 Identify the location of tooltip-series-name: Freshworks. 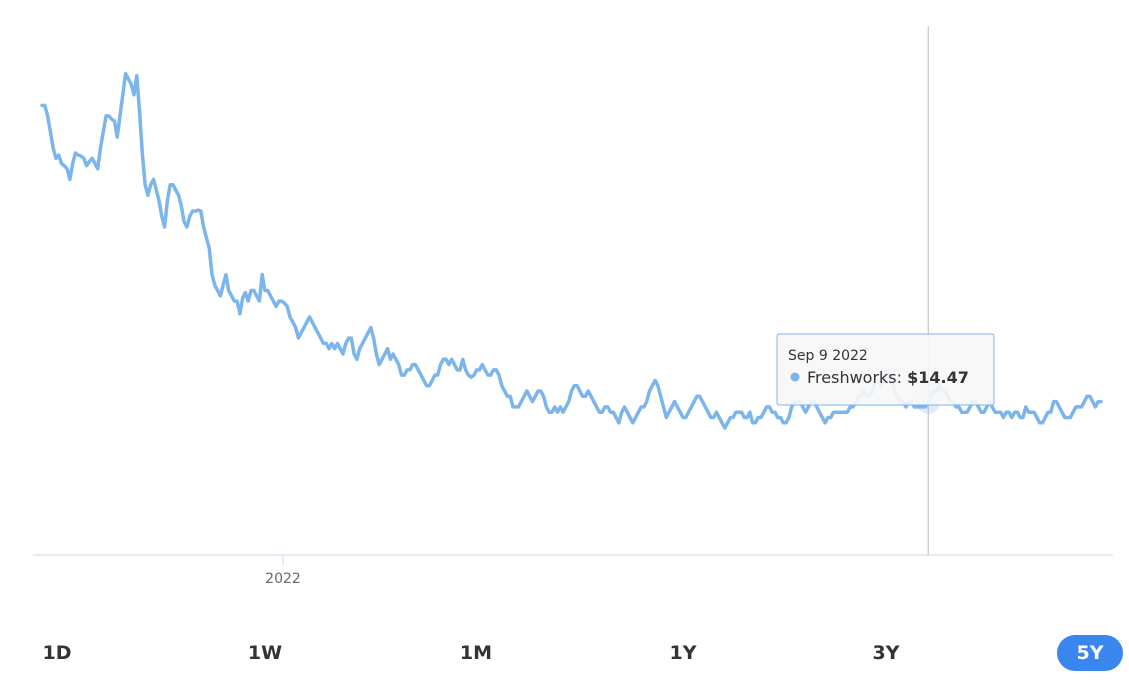
(852, 377).